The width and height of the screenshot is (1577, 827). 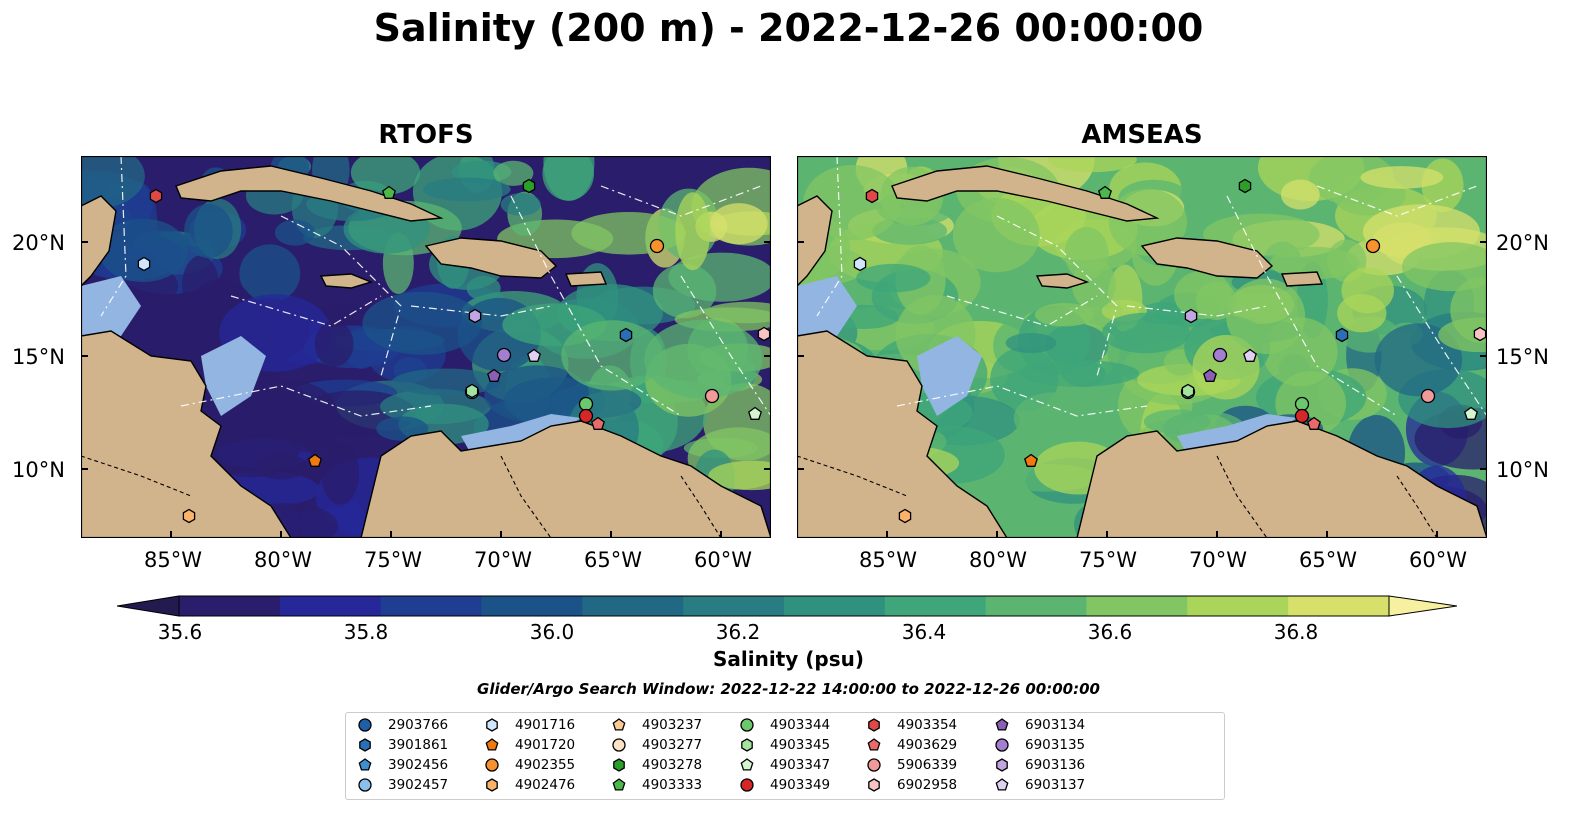 I want to click on legend-label: 6903135, so click(x=1055, y=745).